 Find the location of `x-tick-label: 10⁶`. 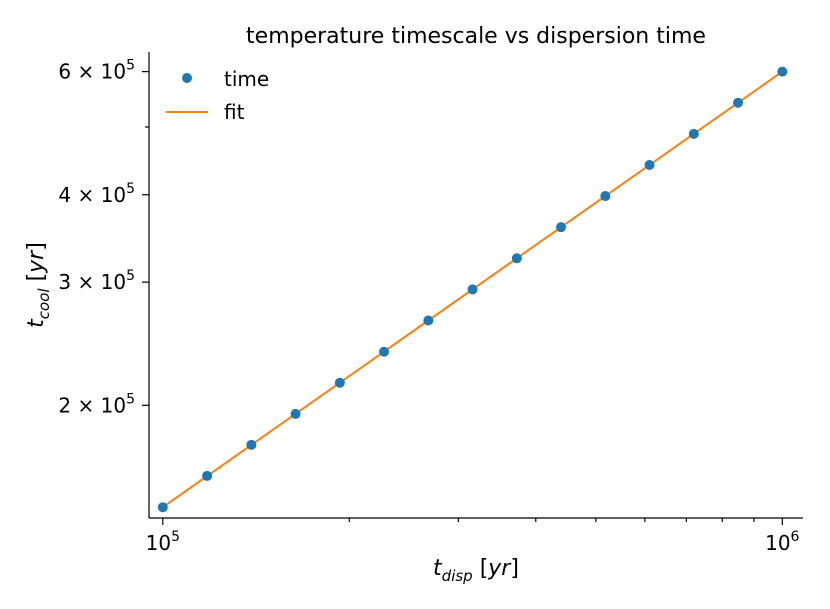

x-tick-label: 10⁶ is located at coordinates (782, 542).